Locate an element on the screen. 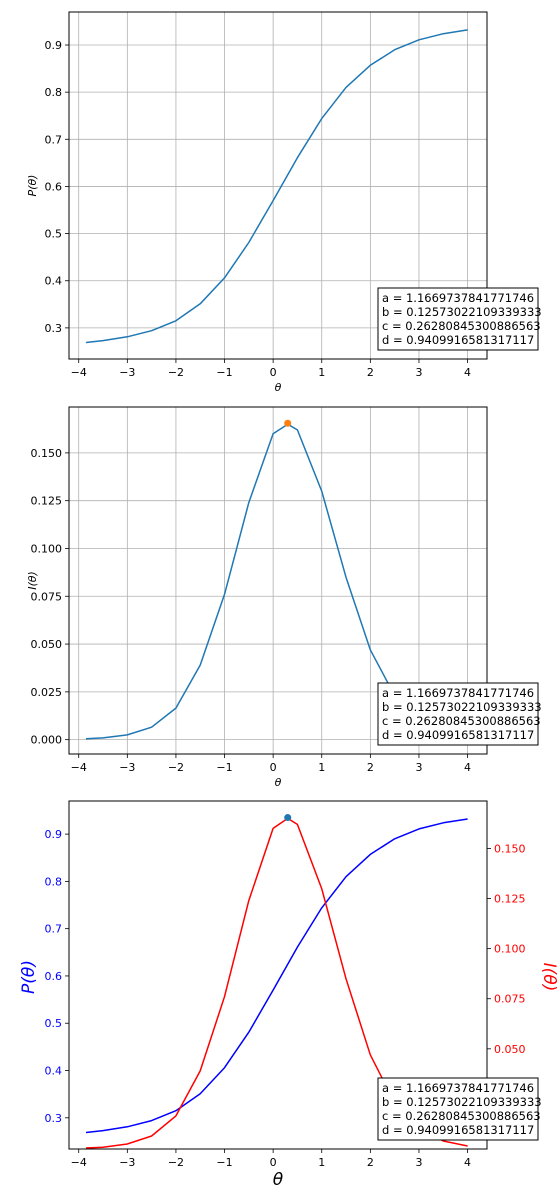  y-axis-label: P(θ) is located at coordinates (32, 186).